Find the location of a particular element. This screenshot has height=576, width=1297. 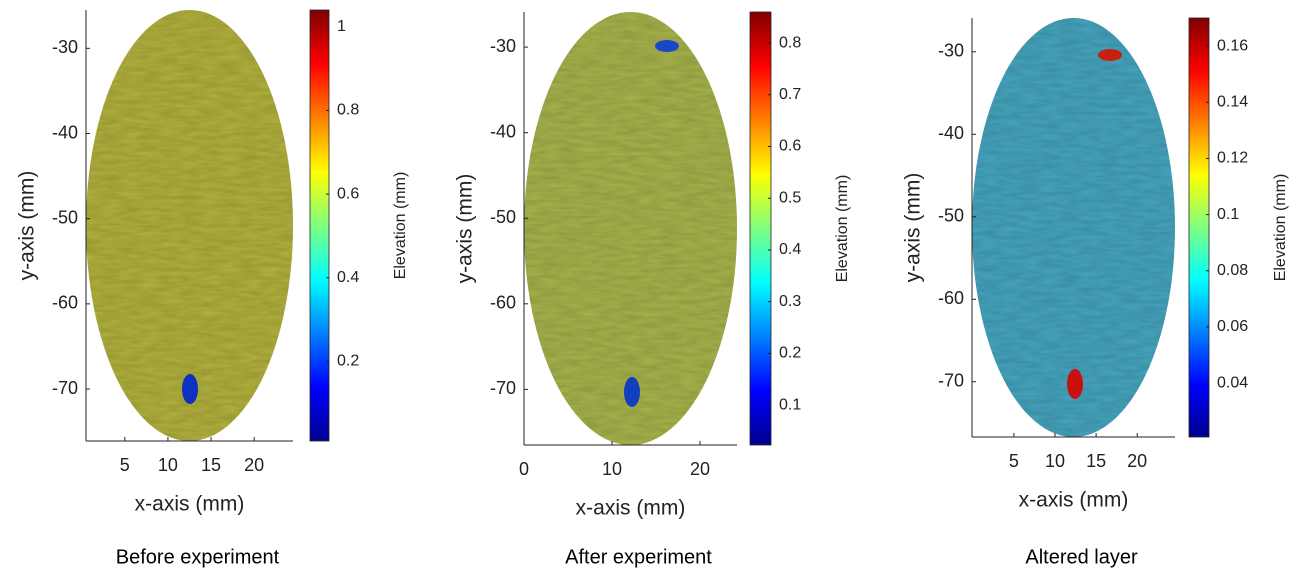

colorbar-tick-label: 0.08 is located at coordinates (1232, 270).